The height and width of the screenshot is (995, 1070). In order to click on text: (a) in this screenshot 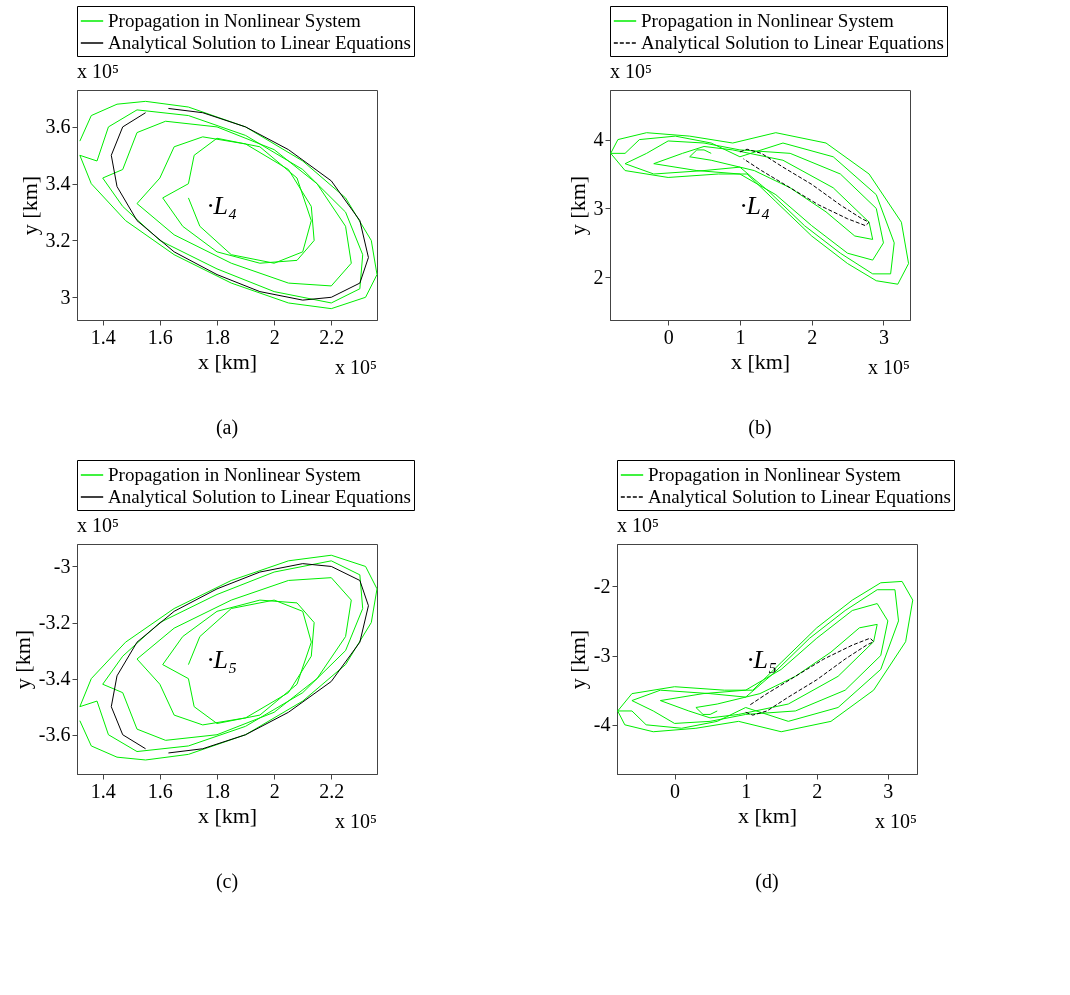, I will do `click(227, 427)`.